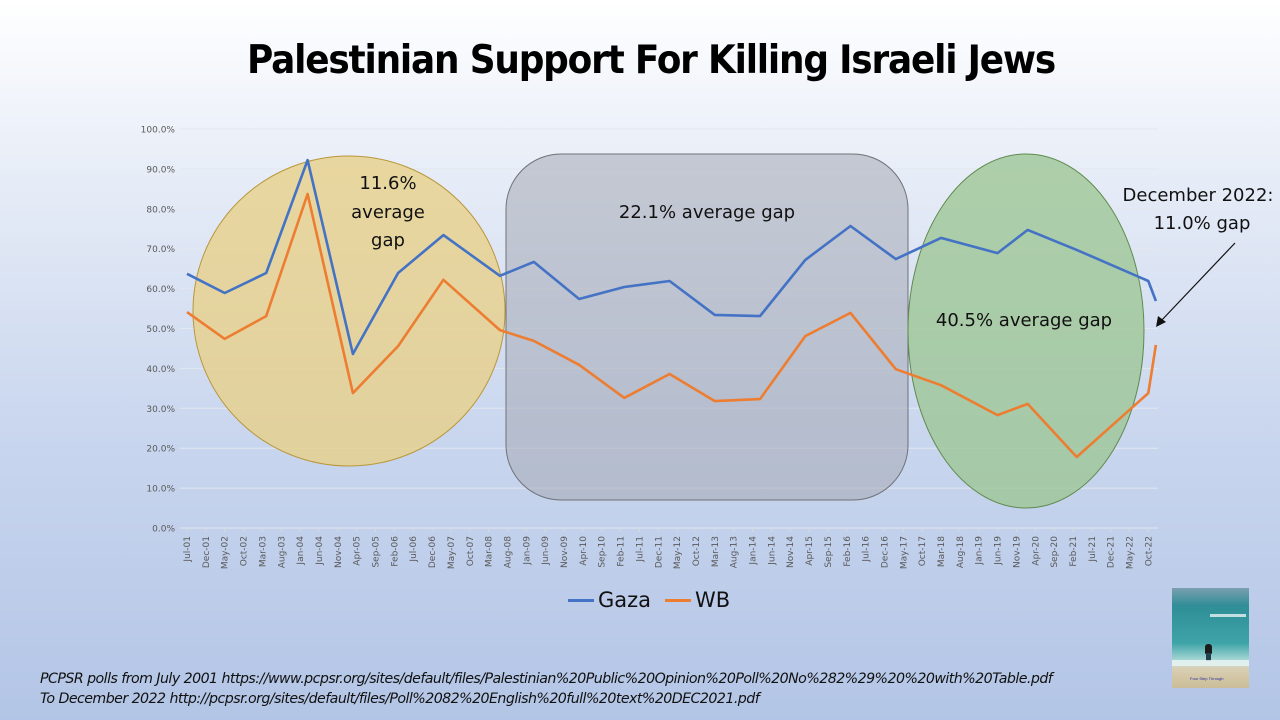 Image resolution: width=1280 pixels, height=720 pixels. What do you see at coordinates (584, 551) in the screenshot?
I see `x-tick-label: Apr-10` at bounding box center [584, 551].